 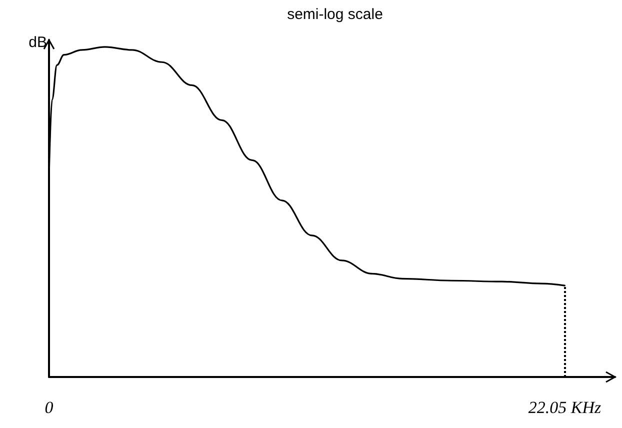 What do you see at coordinates (335, 14) in the screenshot?
I see `chart-title: semi-log scale` at bounding box center [335, 14].